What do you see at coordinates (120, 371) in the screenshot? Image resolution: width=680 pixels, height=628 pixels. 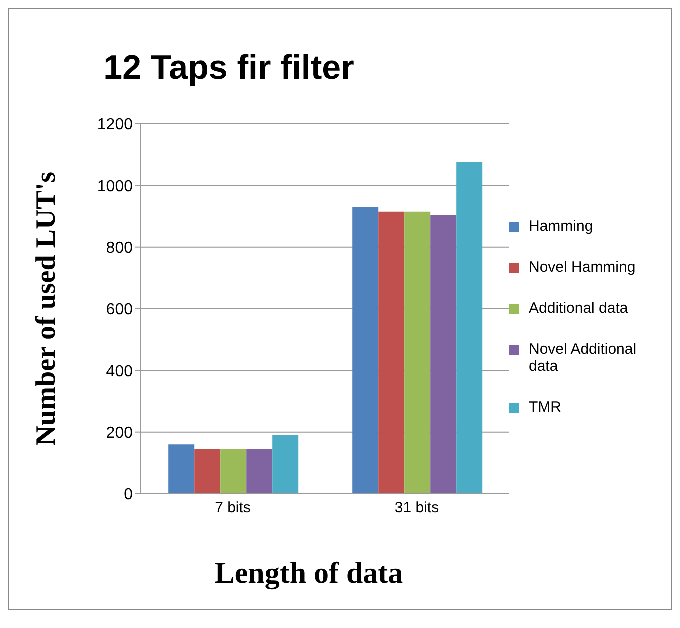 I see `y-tick-label: 400` at bounding box center [120, 371].